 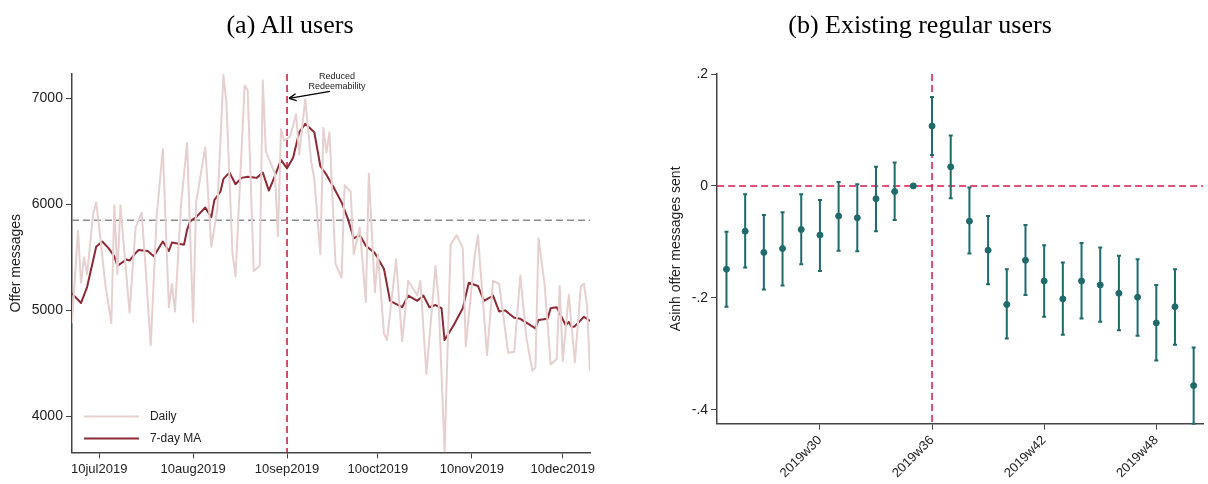 I want to click on y-tick-label: 4000, so click(x=47, y=415).